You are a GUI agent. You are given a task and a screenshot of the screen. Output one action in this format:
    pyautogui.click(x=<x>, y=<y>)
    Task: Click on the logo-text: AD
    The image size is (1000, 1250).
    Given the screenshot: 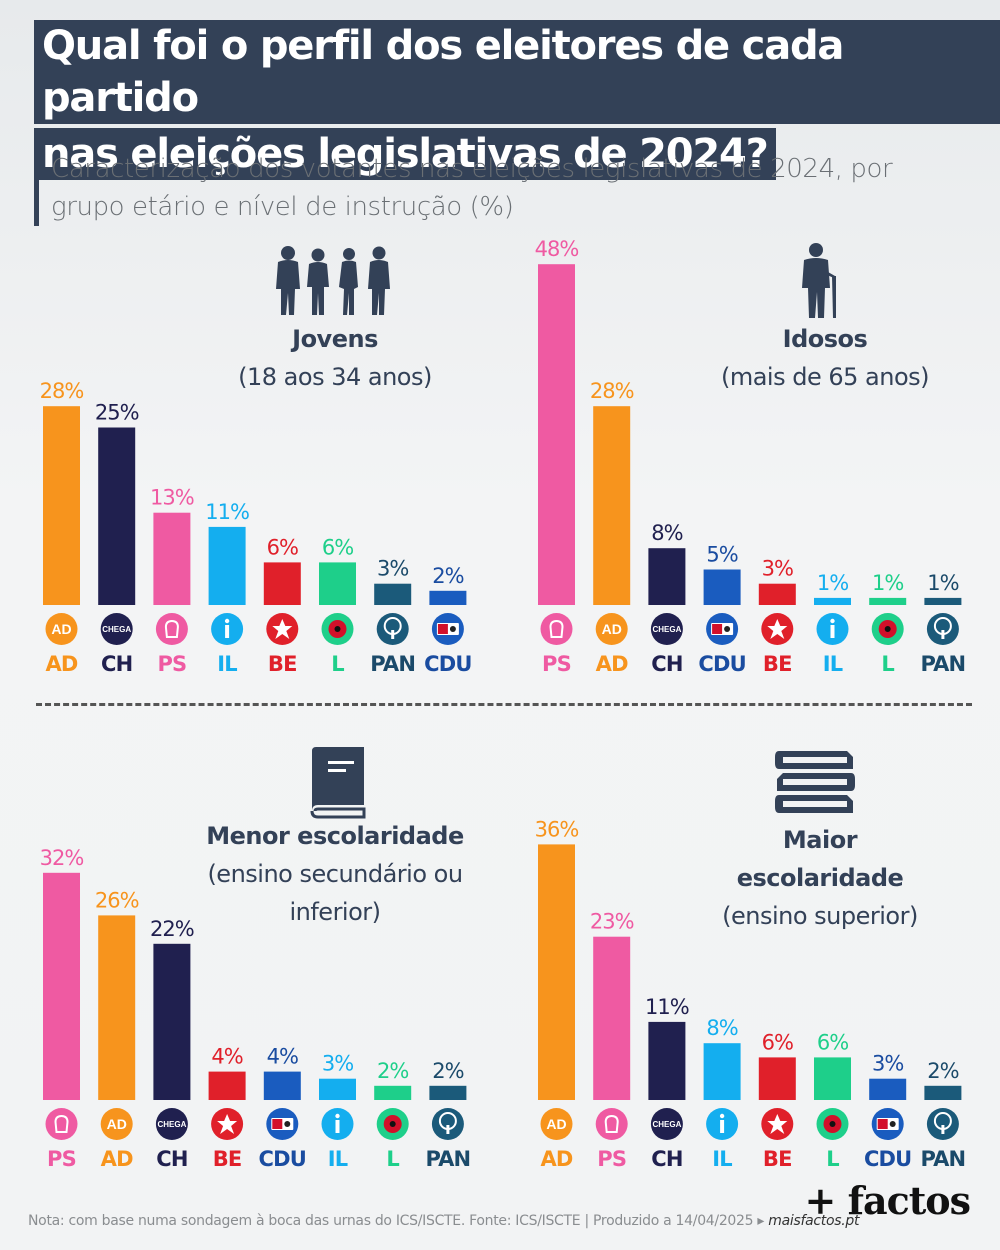 What is the action you would take?
    pyautogui.click(x=556, y=1124)
    